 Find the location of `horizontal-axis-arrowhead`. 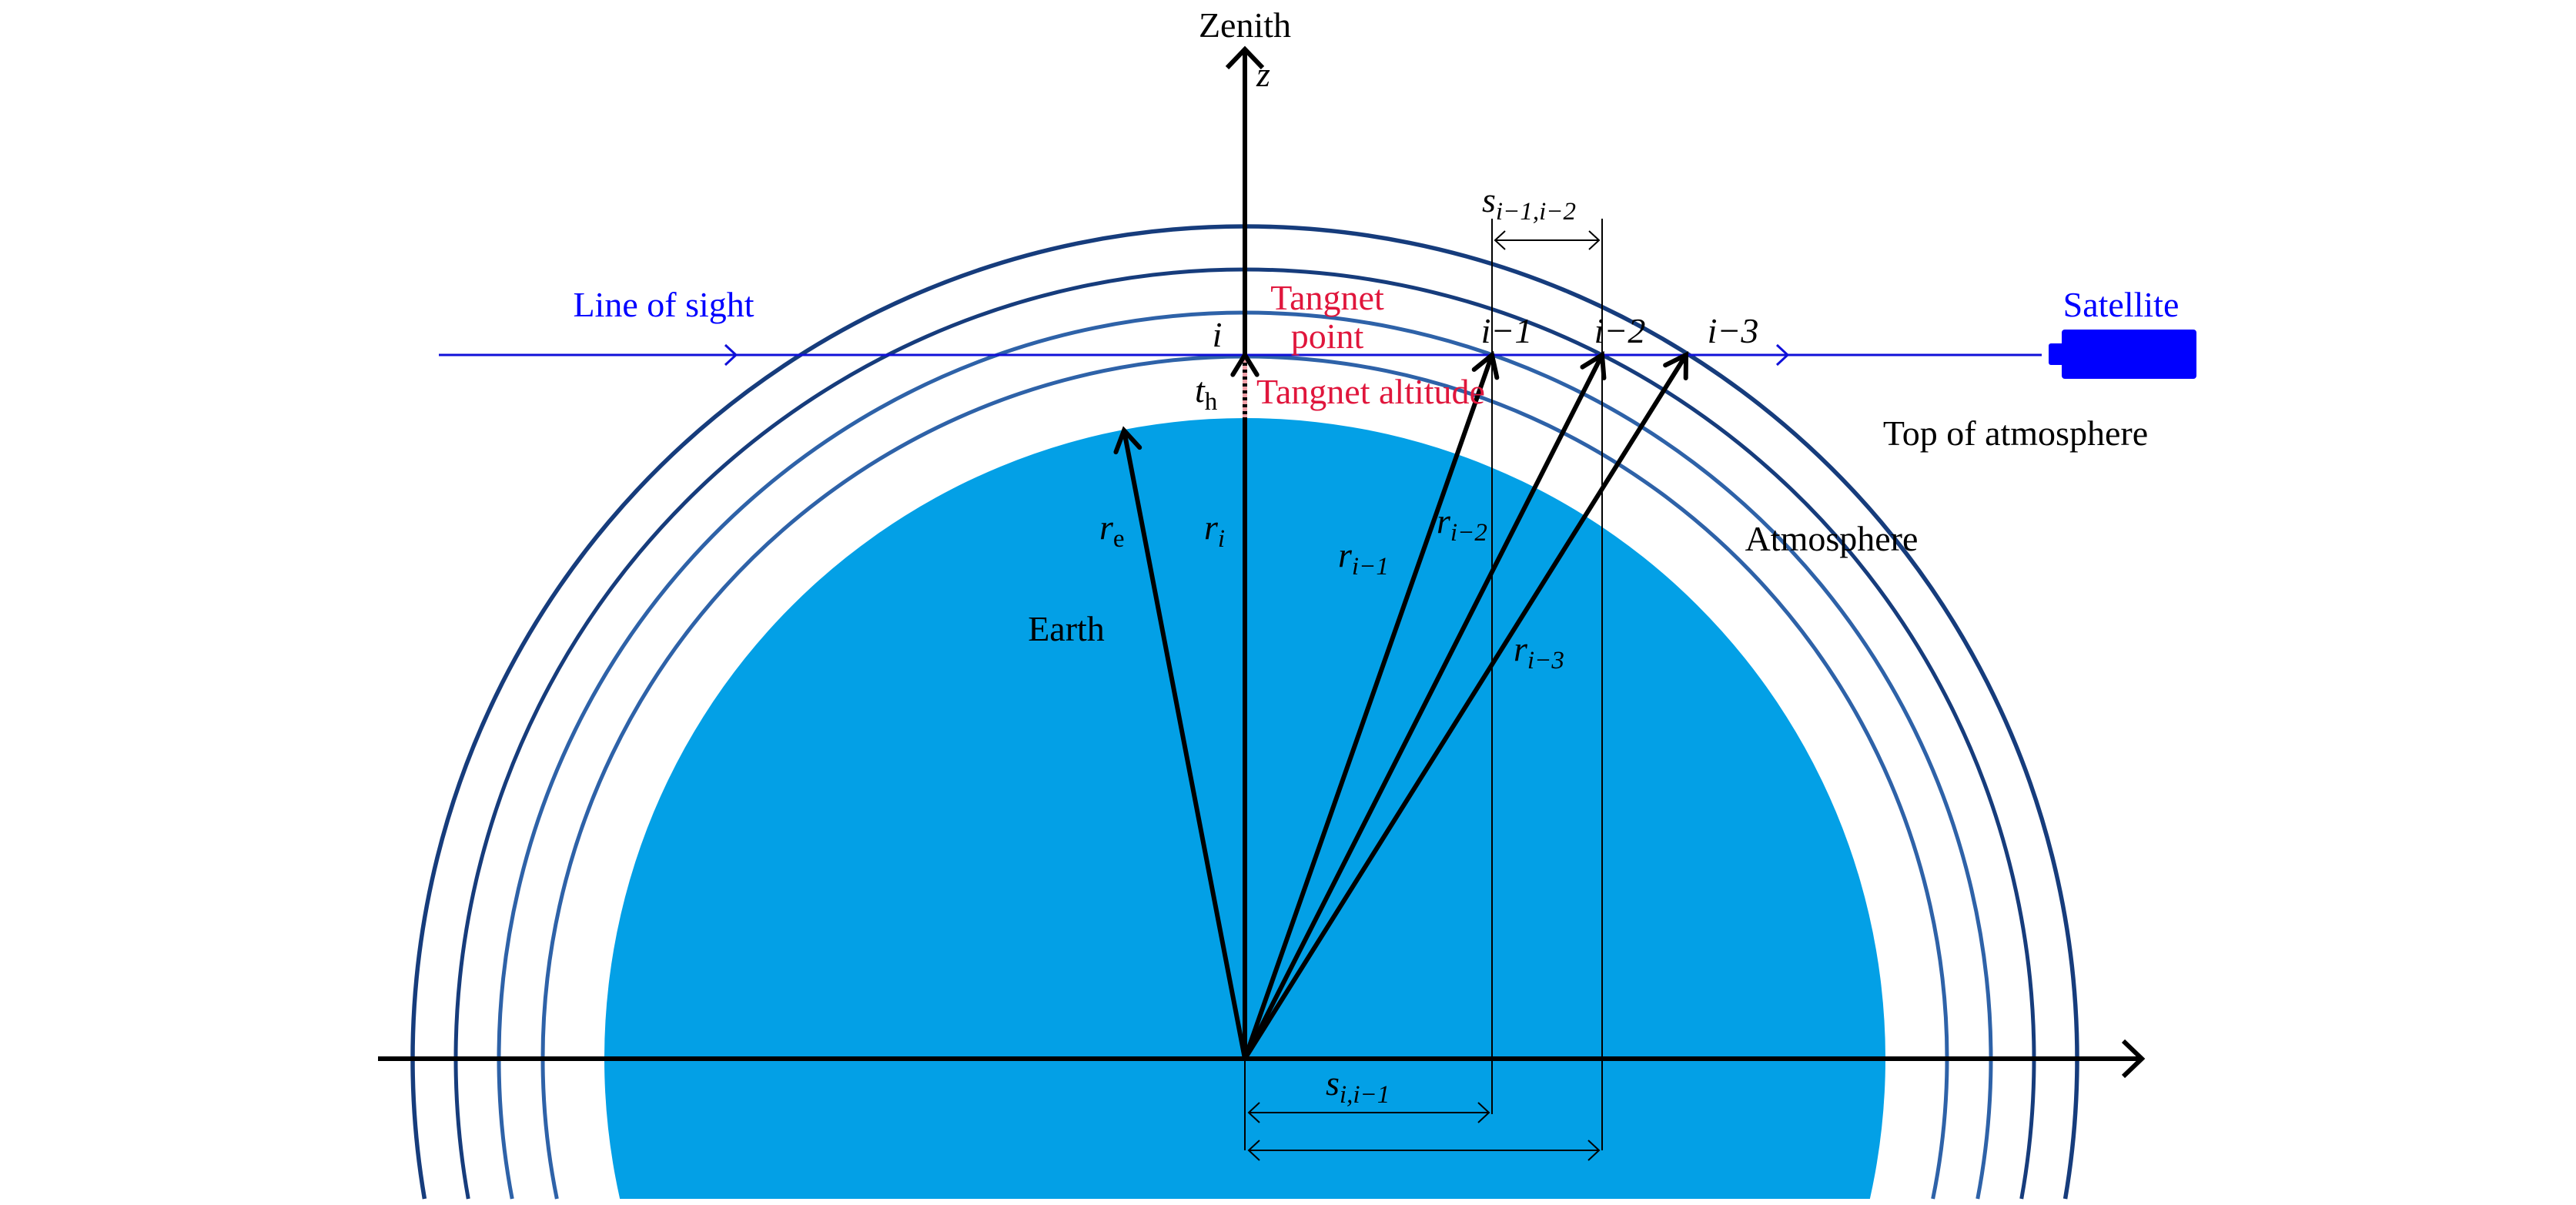

horizontal-axis-arrowhead is located at coordinates (2134, 1059).